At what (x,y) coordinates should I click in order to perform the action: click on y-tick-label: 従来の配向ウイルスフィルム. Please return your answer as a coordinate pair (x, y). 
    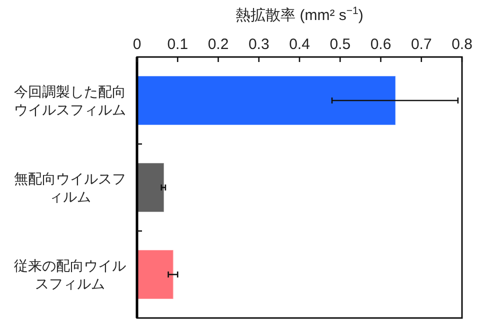
    Looking at the image, I should click on (70, 275).